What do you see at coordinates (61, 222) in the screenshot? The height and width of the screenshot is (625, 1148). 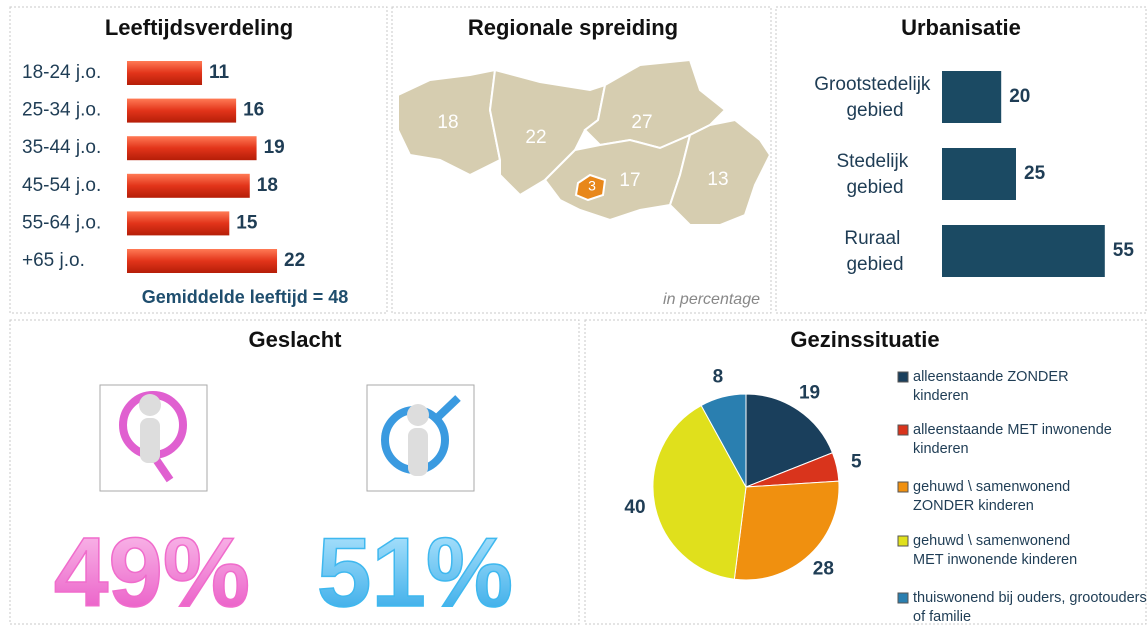 I see `category-label: 55-64 j.o.` at bounding box center [61, 222].